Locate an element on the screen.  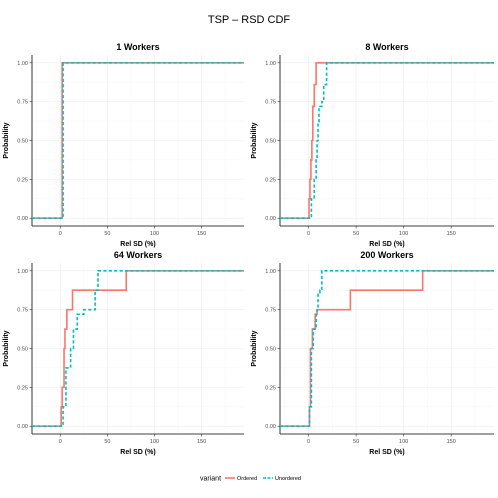
panel-title: 64 Workers is located at coordinates (138, 255).